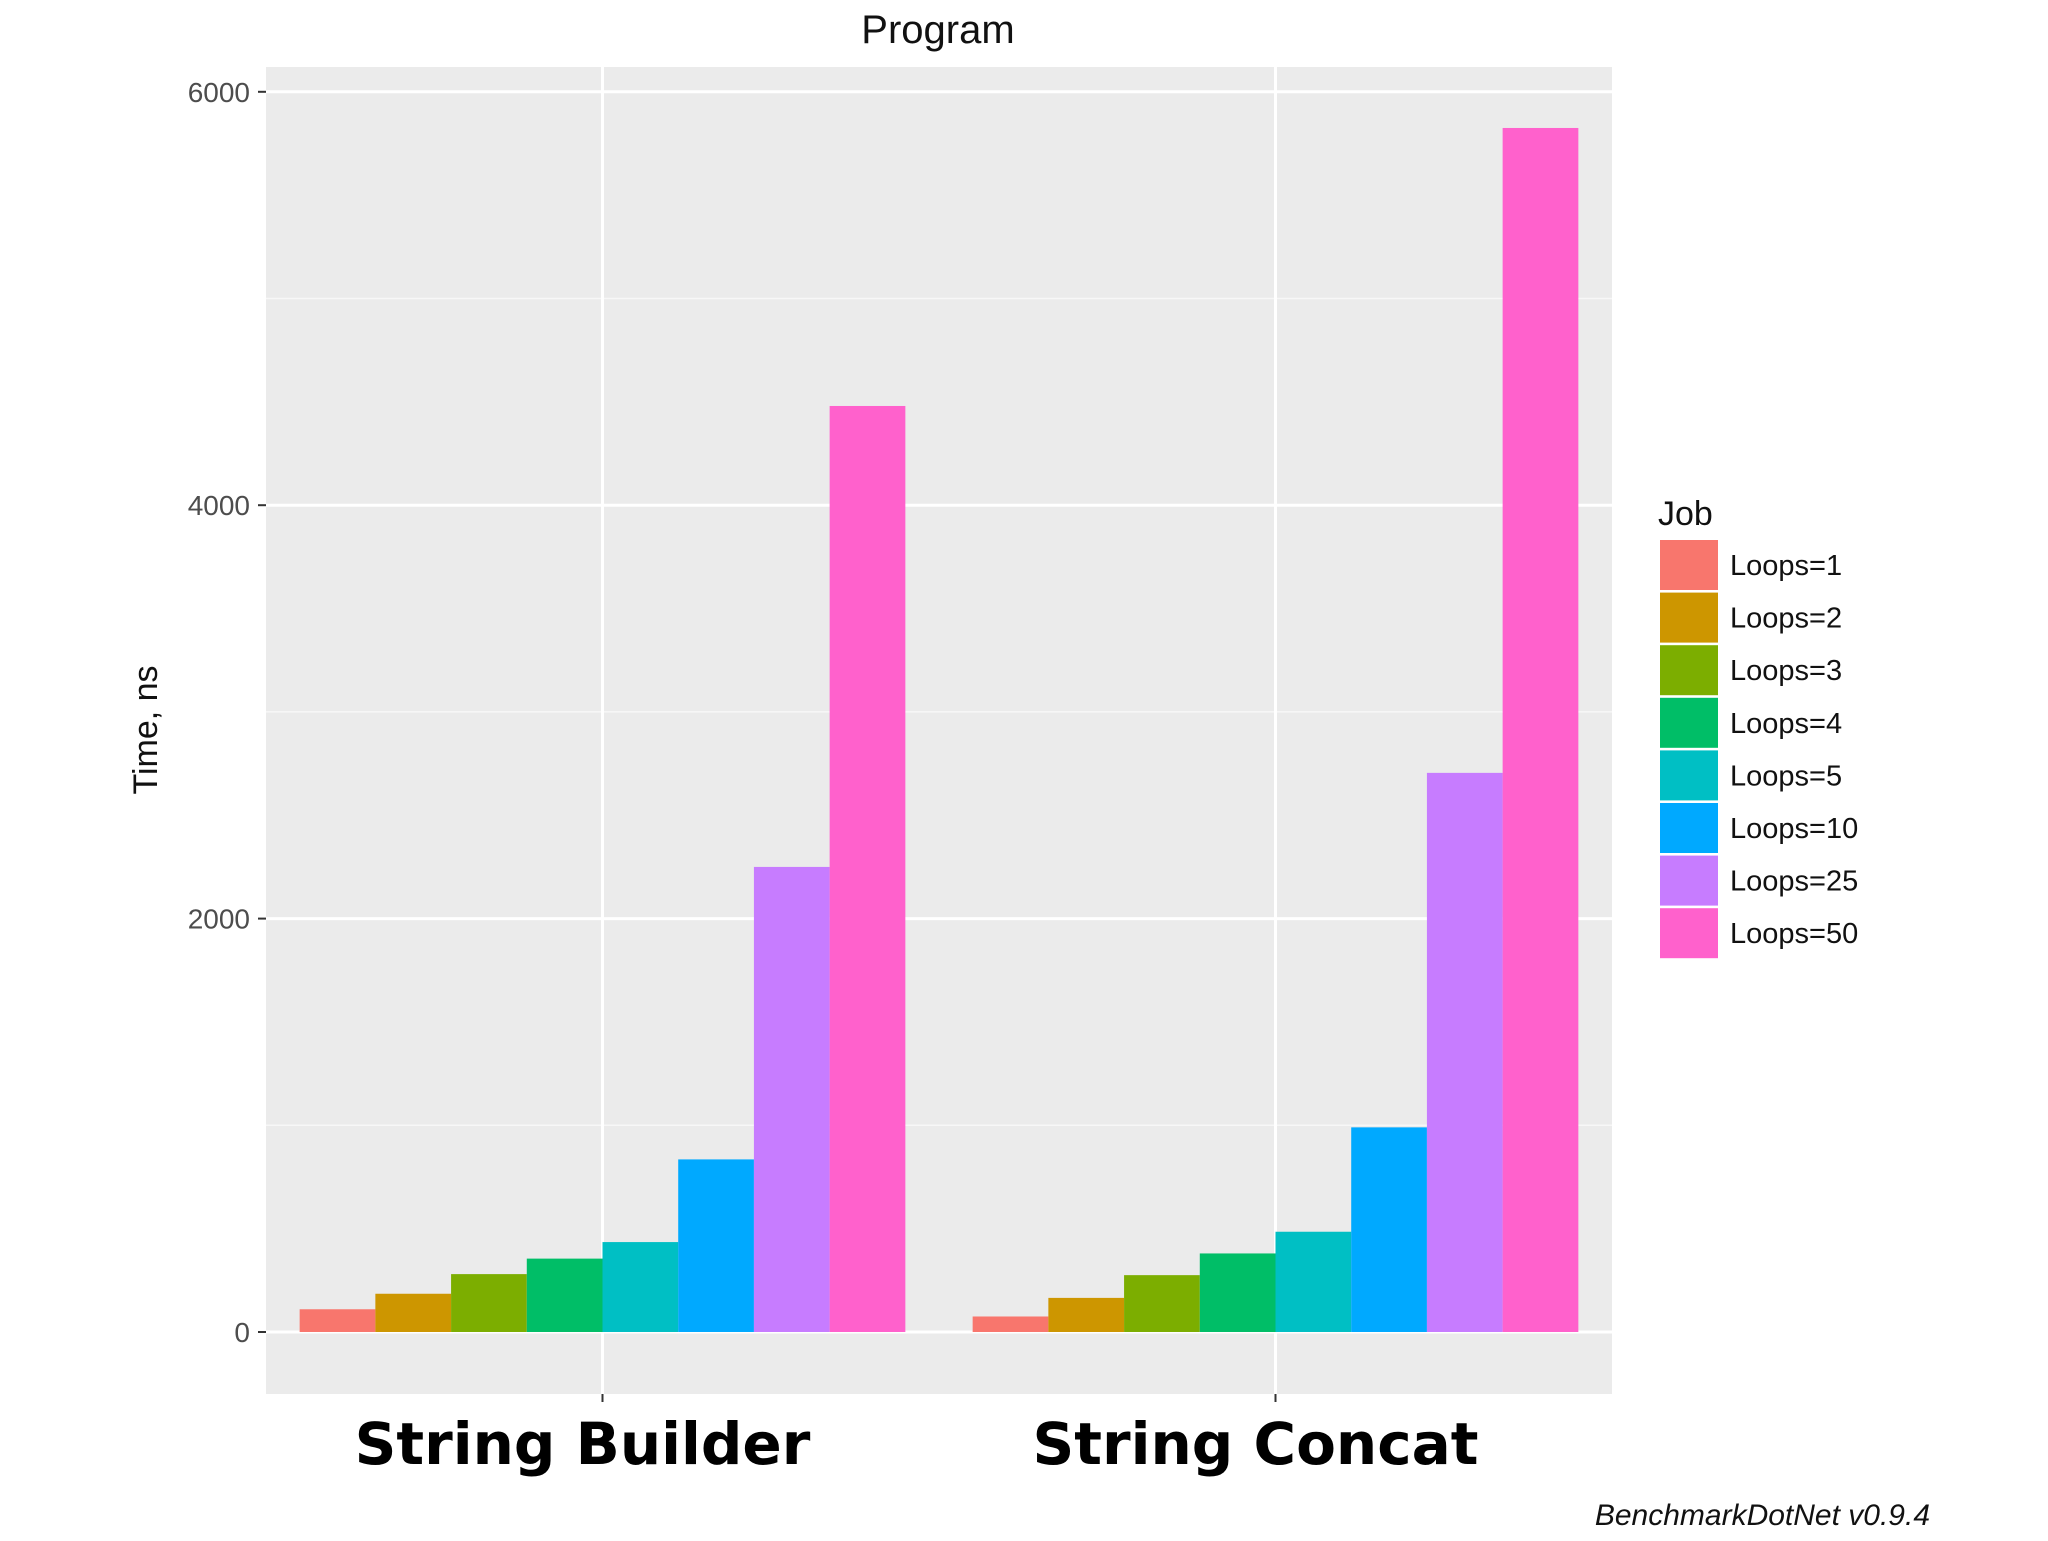 This screenshot has width=2048, height=1541. I want to click on bar-loops-4-string-builder, so click(564, 1295).